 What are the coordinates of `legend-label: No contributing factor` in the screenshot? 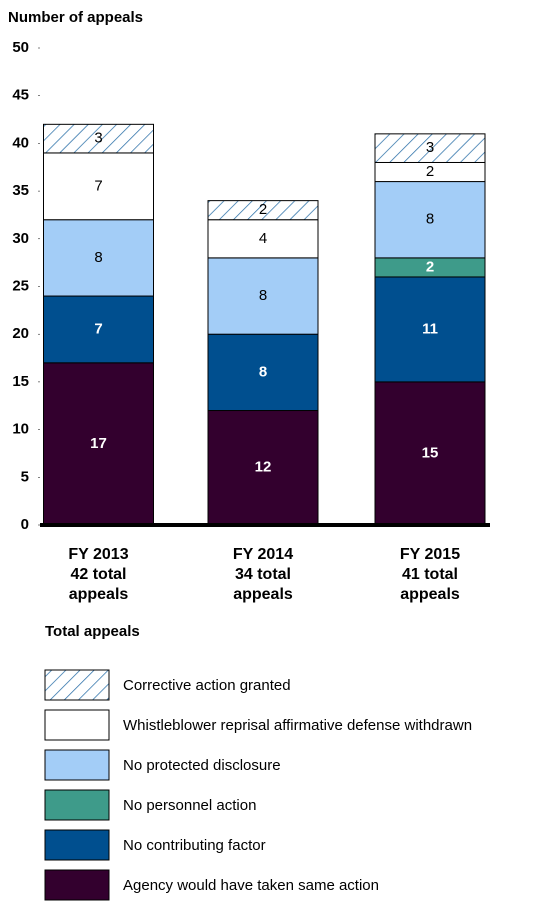 It's located at (194, 845).